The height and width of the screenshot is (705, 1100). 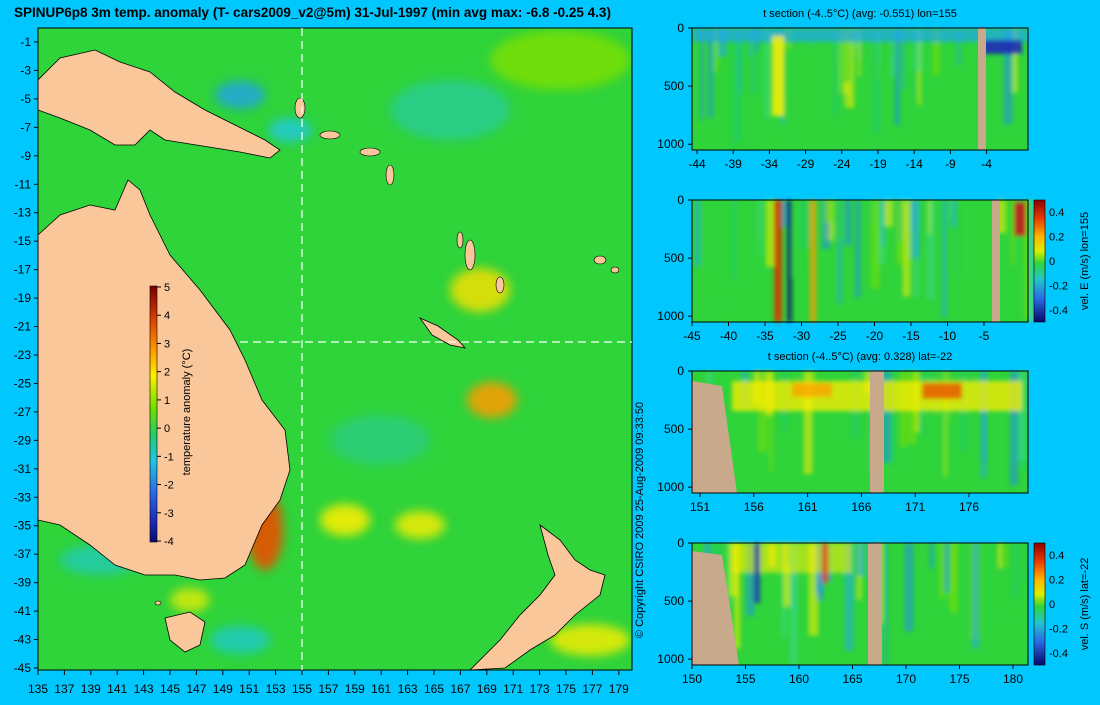 What do you see at coordinates (915, 507) in the screenshot?
I see `section-x-tick-label: 171` at bounding box center [915, 507].